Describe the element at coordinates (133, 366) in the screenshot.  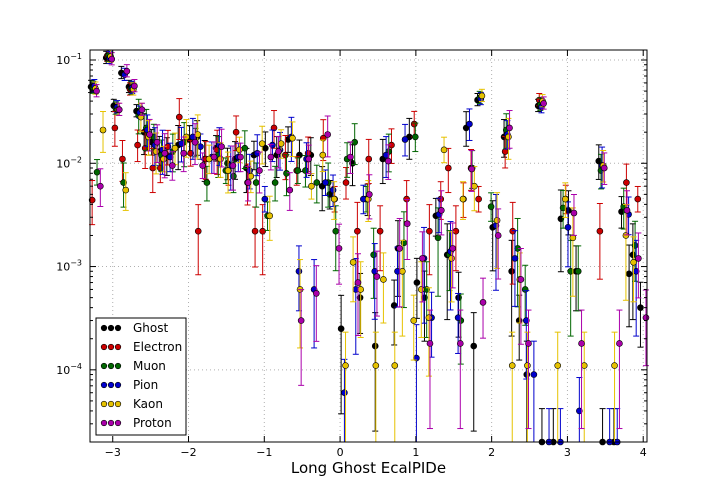
I see `legend-entry: Muon` at that location.